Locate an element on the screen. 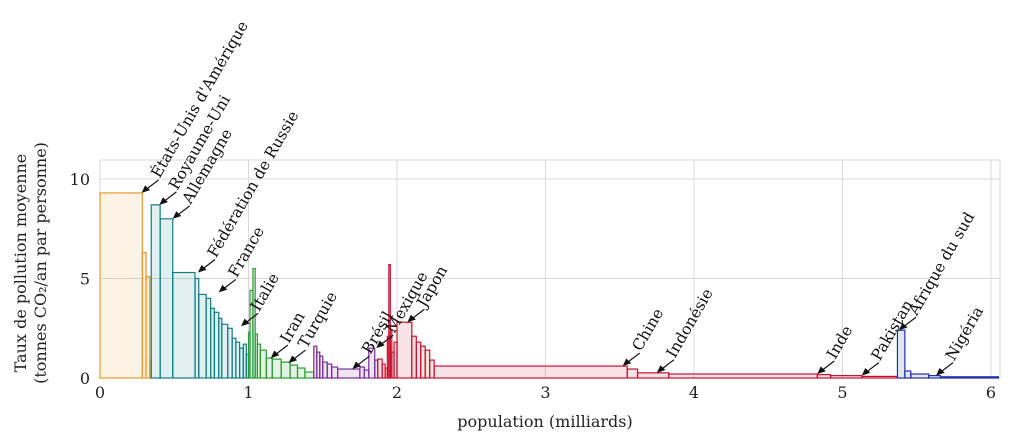 The width and height of the screenshot is (1019, 437). y-tick-label-2: 10 is located at coordinates (80, 179).